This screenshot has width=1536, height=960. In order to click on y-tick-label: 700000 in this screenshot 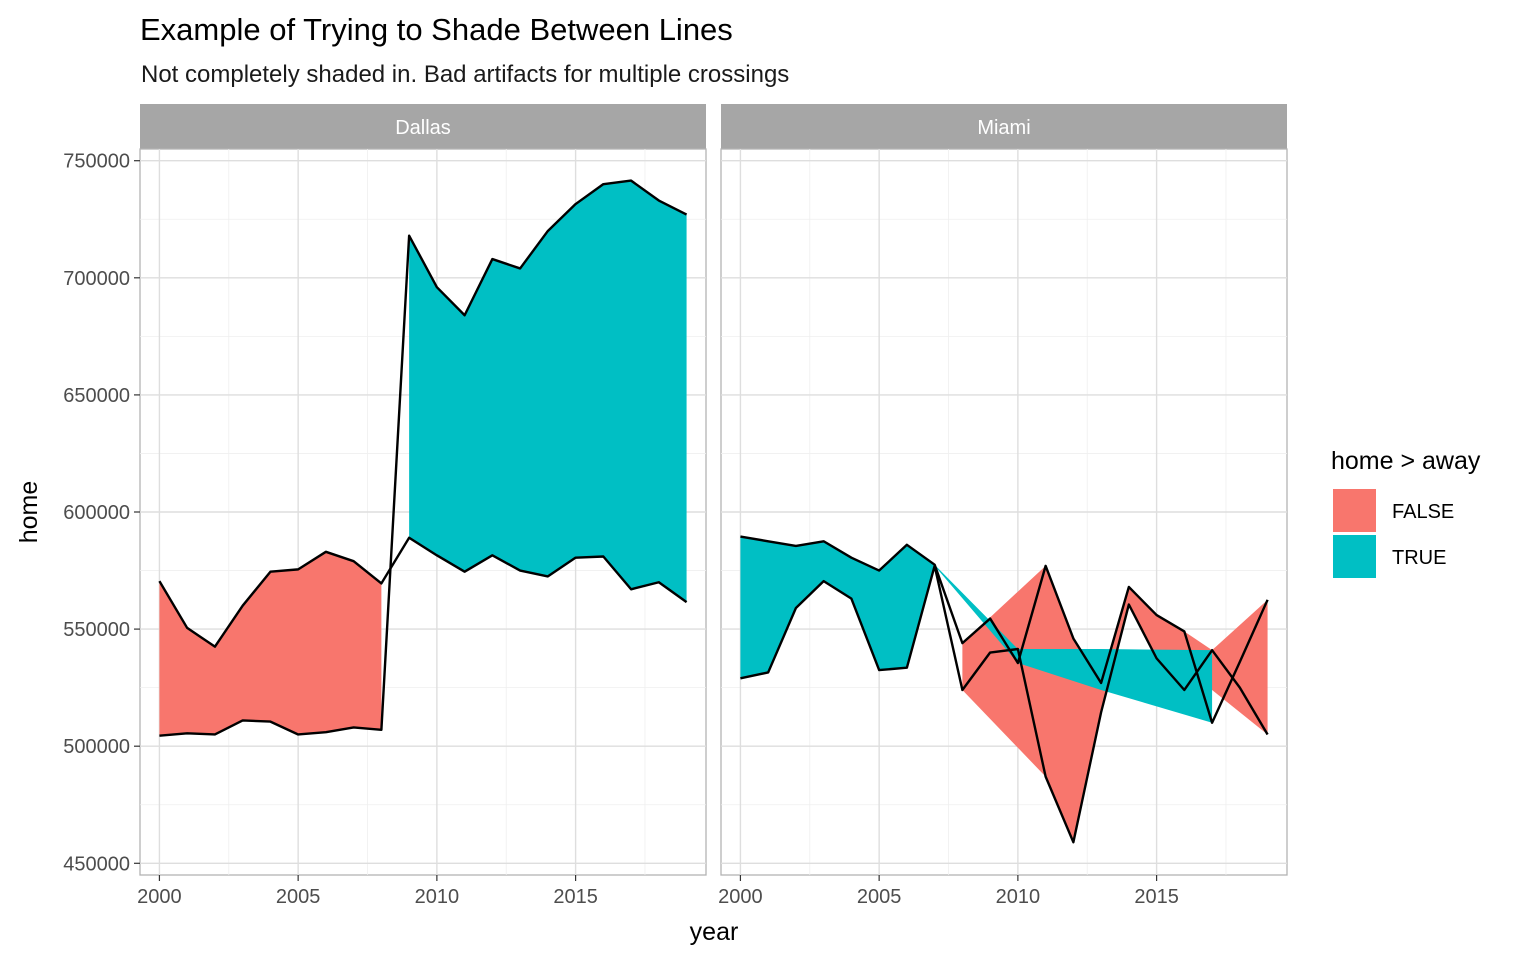, I will do `click(96, 279)`.